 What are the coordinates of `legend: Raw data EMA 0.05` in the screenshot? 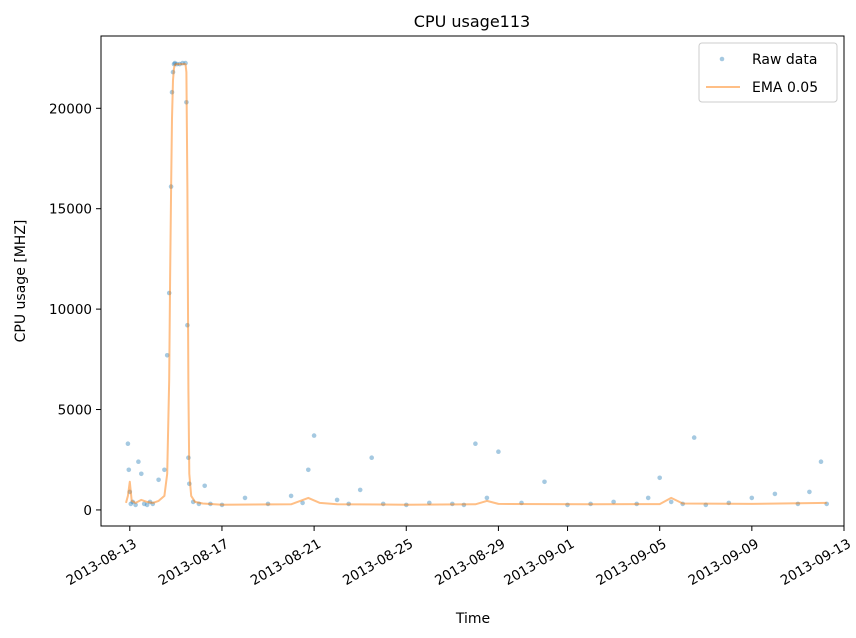 It's located at (768, 72).